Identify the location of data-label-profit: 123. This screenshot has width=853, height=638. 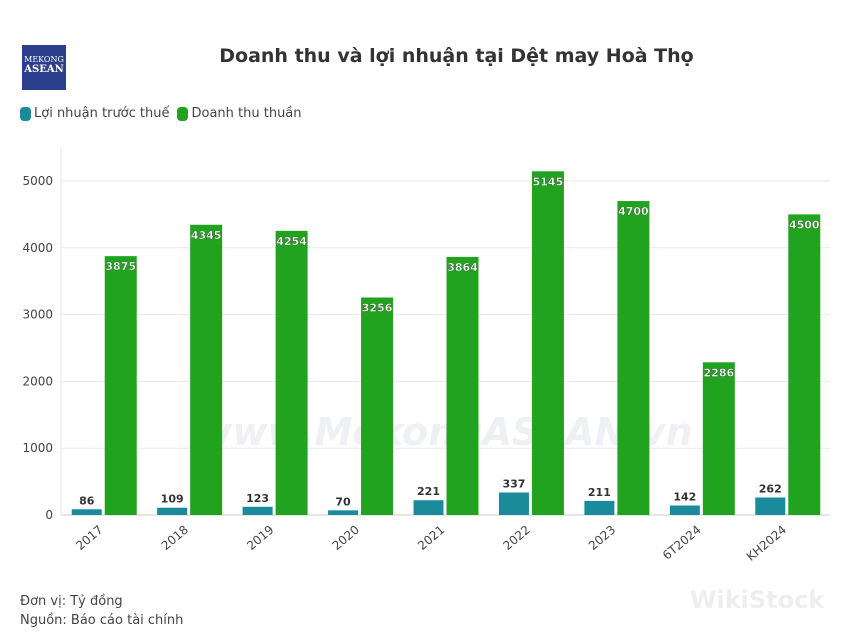
(257, 498).